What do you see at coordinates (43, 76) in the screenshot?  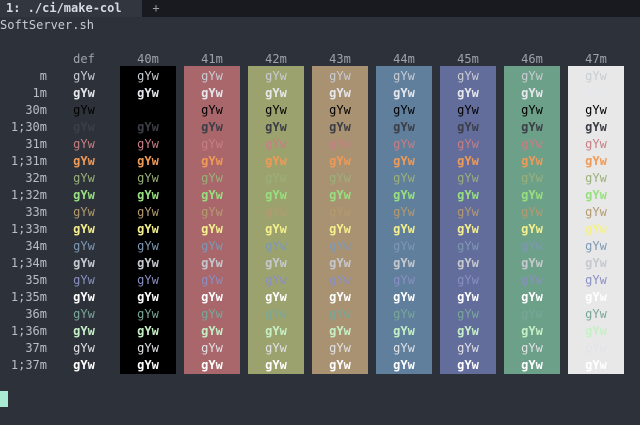 I see `row-label: m` at bounding box center [43, 76].